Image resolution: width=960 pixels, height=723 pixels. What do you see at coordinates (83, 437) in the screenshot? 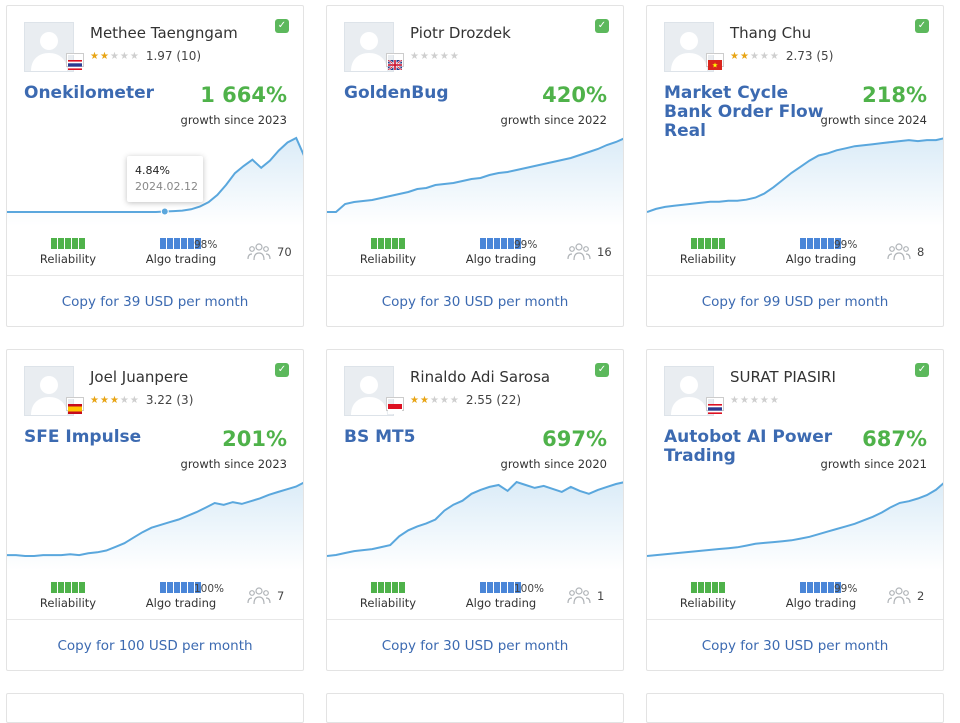
I see `signal-name: SFE Impulse` at bounding box center [83, 437].